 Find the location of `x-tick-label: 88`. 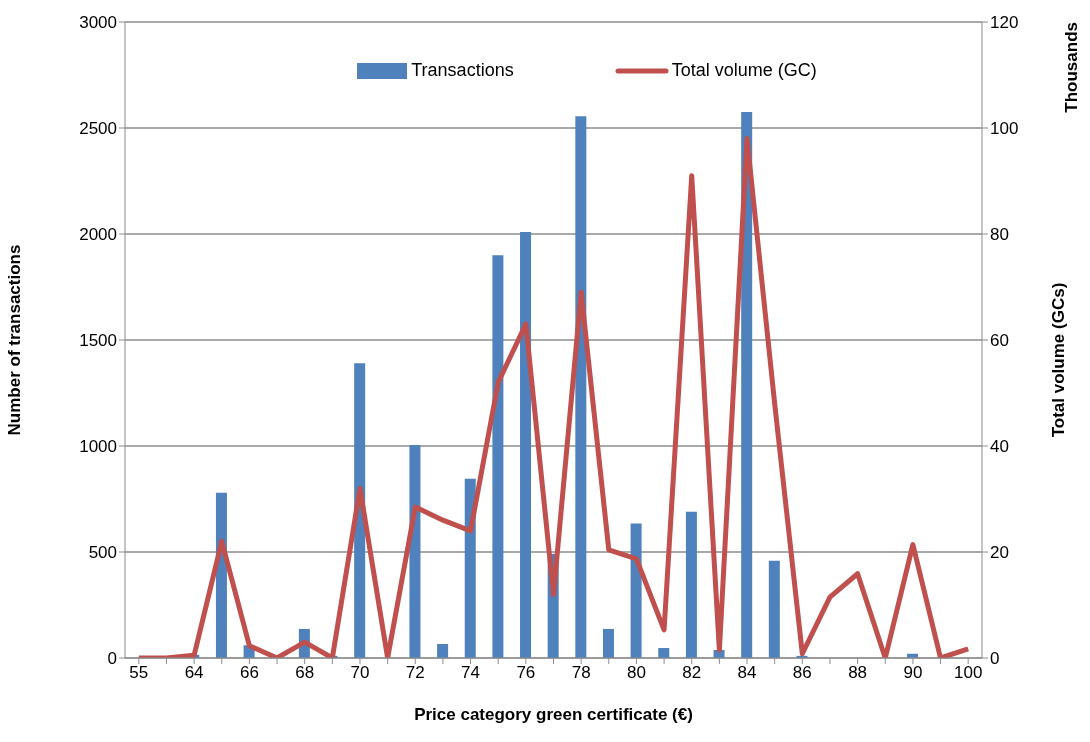

x-tick-label: 88 is located at coordinates (858, 673).